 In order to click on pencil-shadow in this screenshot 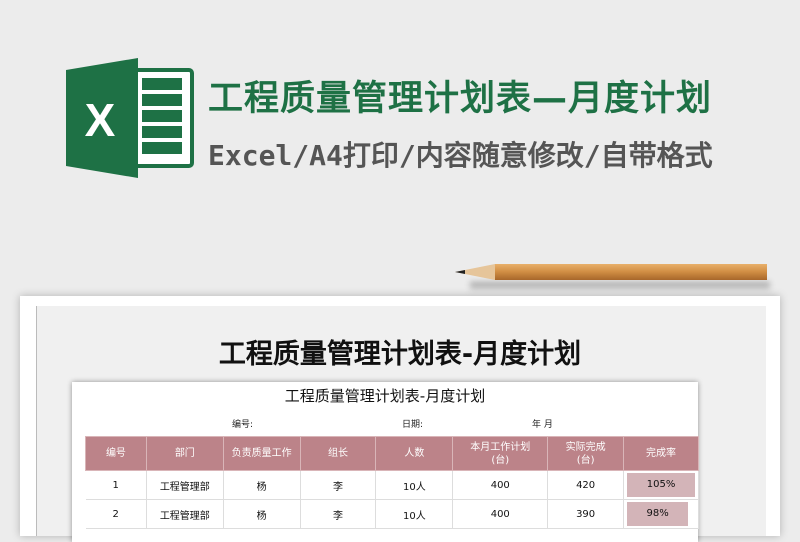, I will do `click(620, 287)`.